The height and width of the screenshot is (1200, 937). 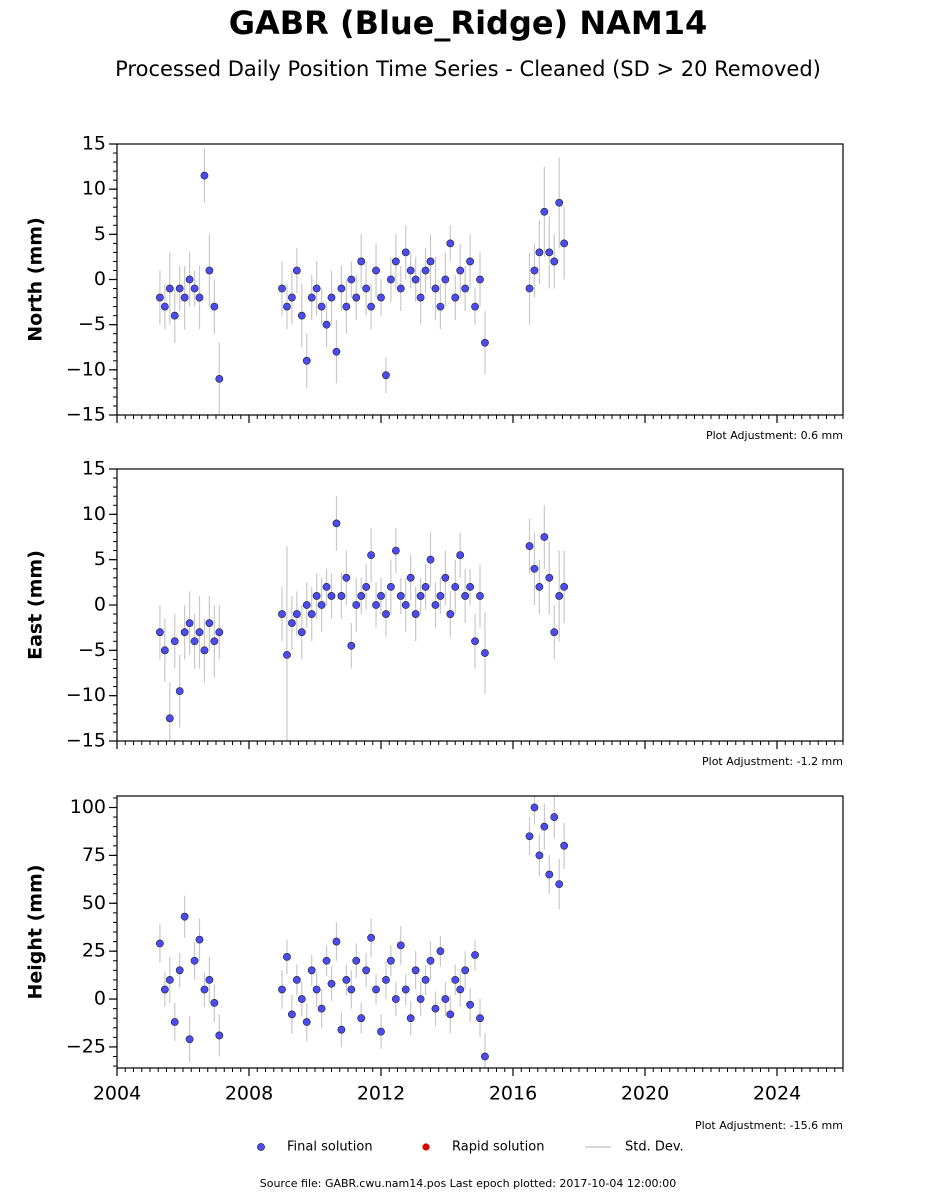 What do you see at coordinates (86, 415) in the screenshot?
I see `y-tick-label: −15` at bounding box center [86, 415].